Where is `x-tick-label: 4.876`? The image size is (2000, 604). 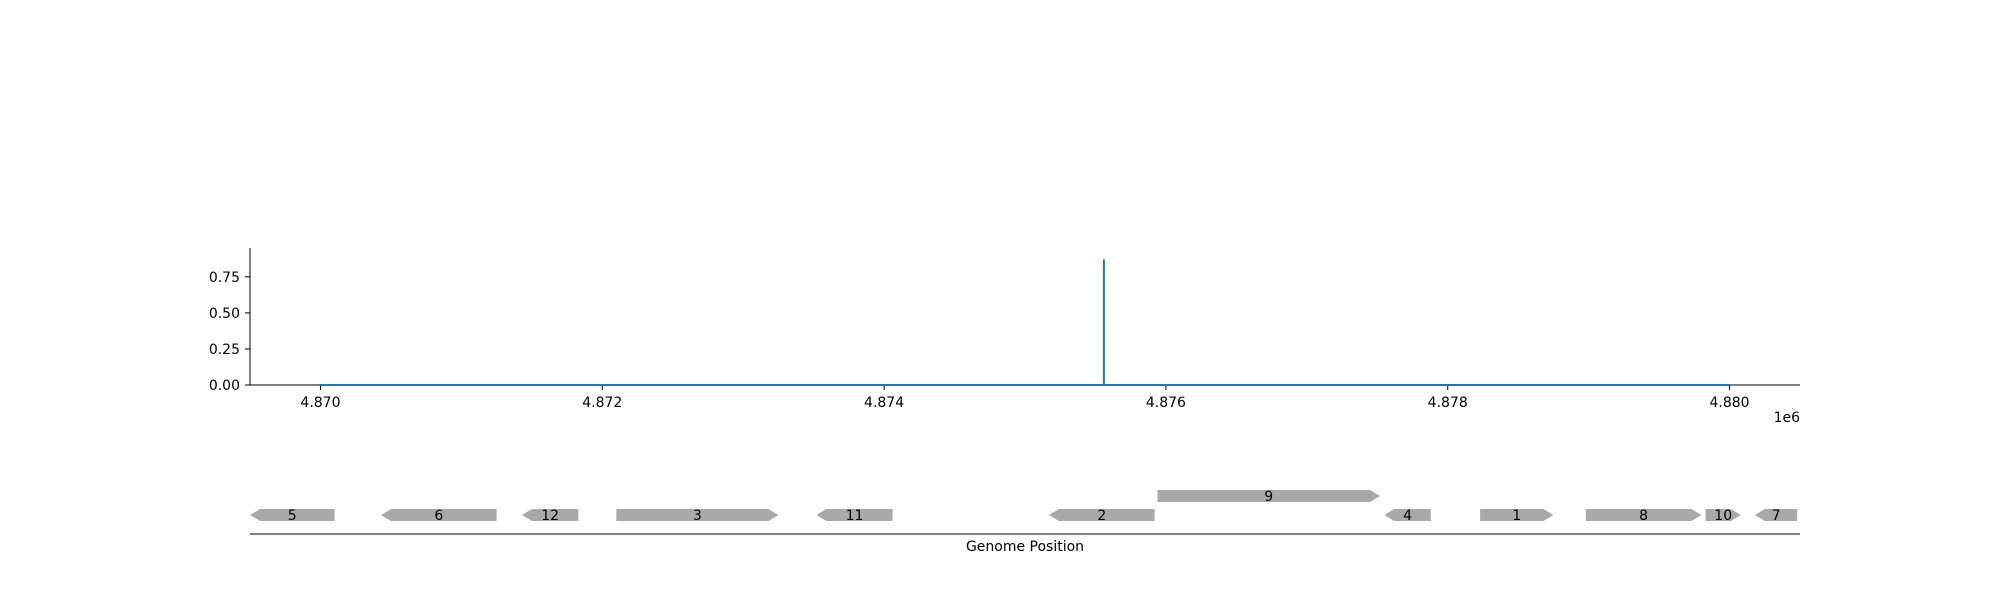 x-tick-label: 4.876 is located at coordinates (1166, 403).